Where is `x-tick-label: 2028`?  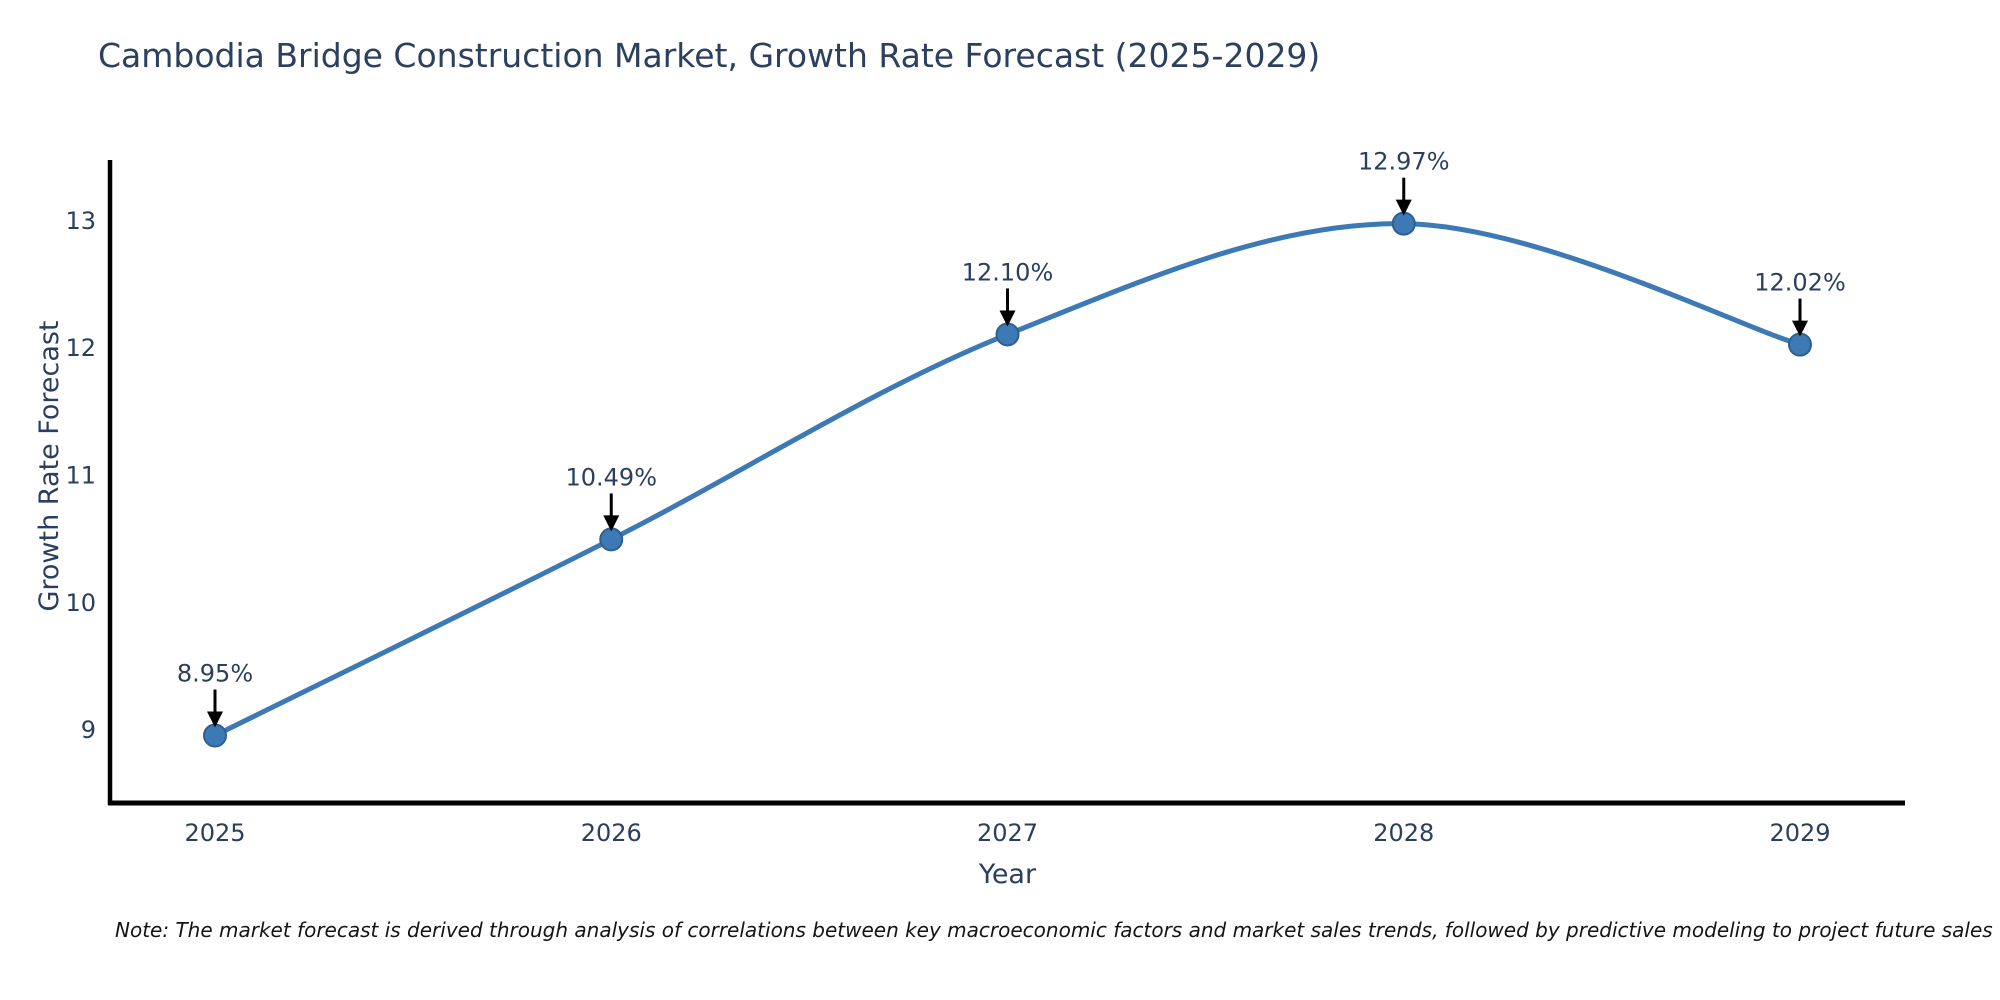
x-tick-label: 2028 is located at coordinates (1403, 833).